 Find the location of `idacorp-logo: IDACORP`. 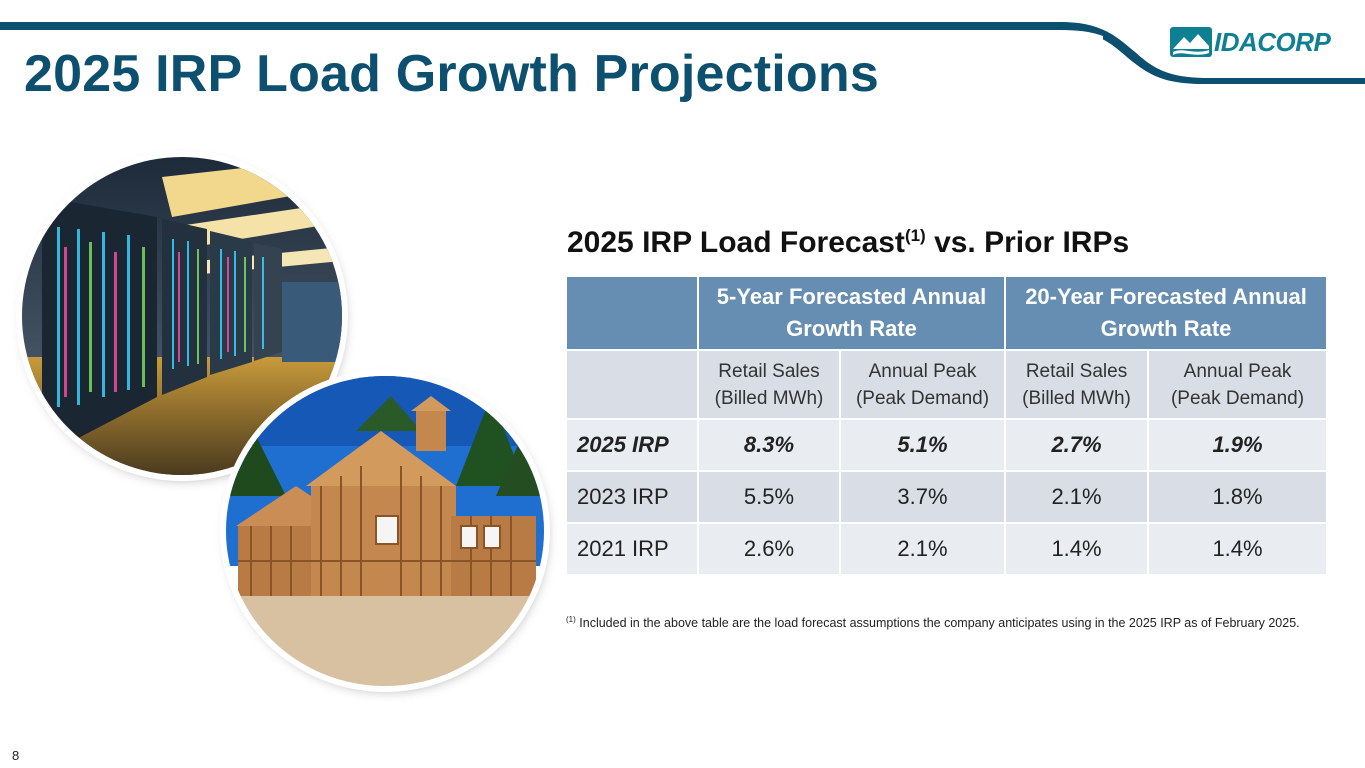

idacorp-logo: IDACORP is located at coordinates (1250, 42).